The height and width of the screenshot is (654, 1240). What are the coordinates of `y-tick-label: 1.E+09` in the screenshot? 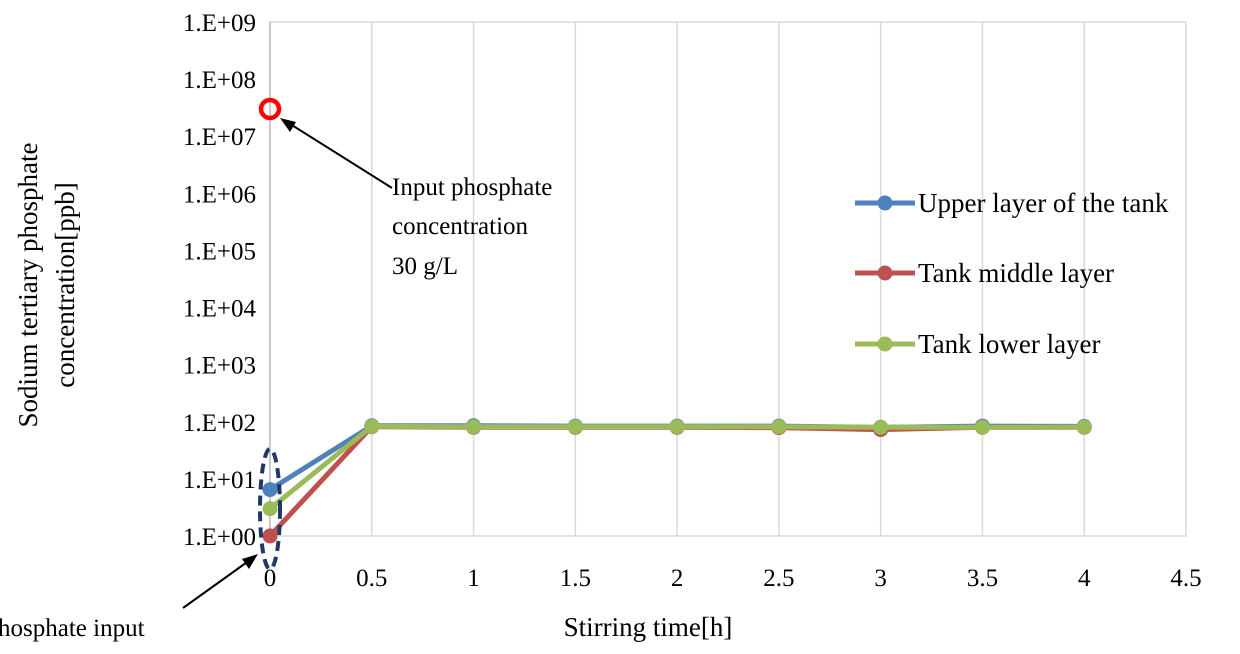 It's located at (219, 23).